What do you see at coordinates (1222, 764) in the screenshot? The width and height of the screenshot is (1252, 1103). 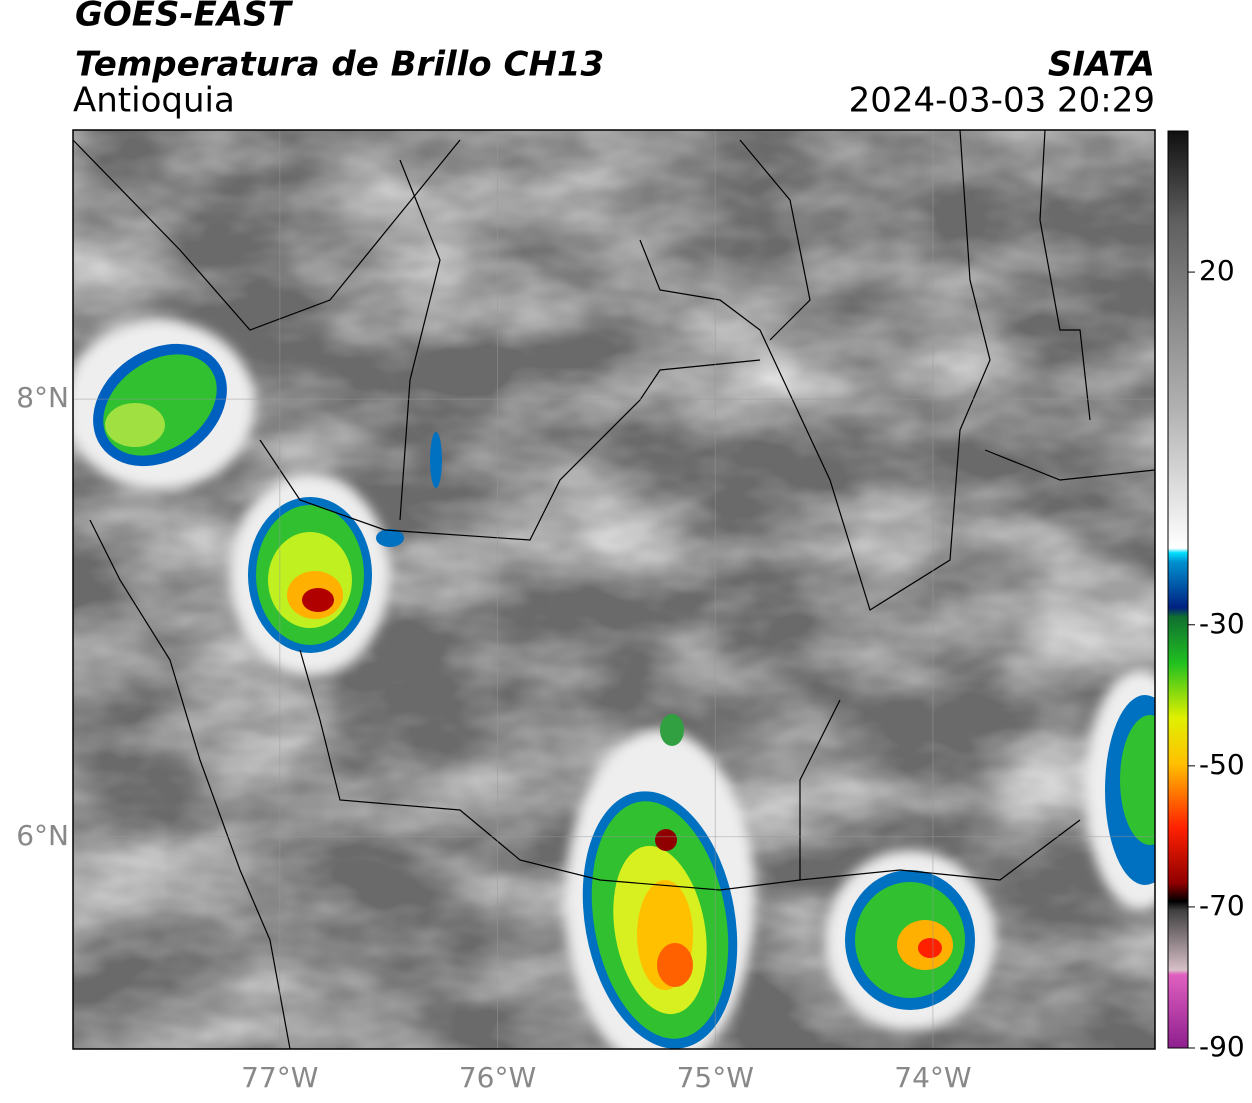 I see `colorbar-tick-label: -50` at bounding box center [1222, 764].